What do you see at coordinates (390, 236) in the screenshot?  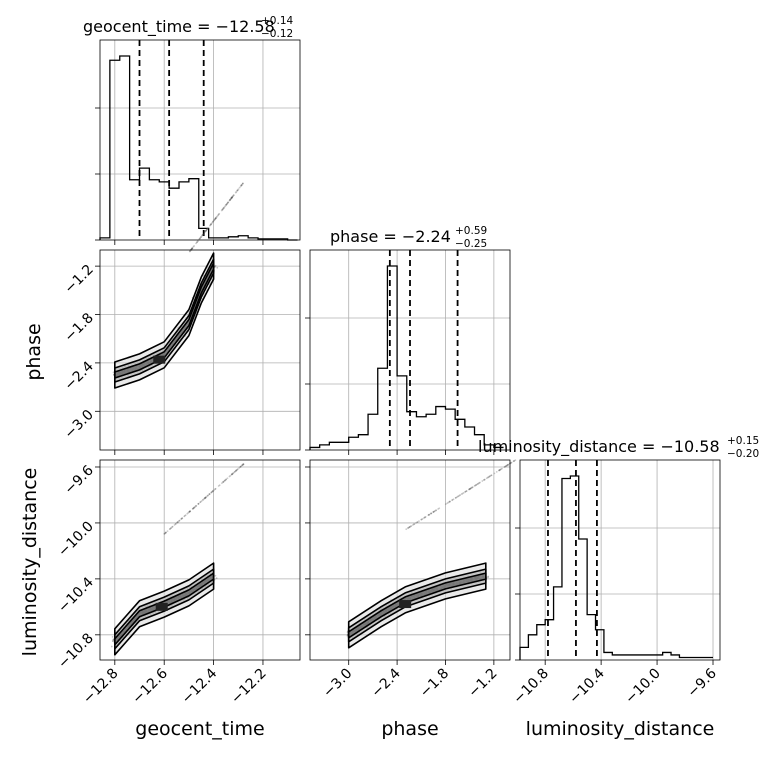 I see `svg-text: phase = −2.24` at bounding box center [390, 236].